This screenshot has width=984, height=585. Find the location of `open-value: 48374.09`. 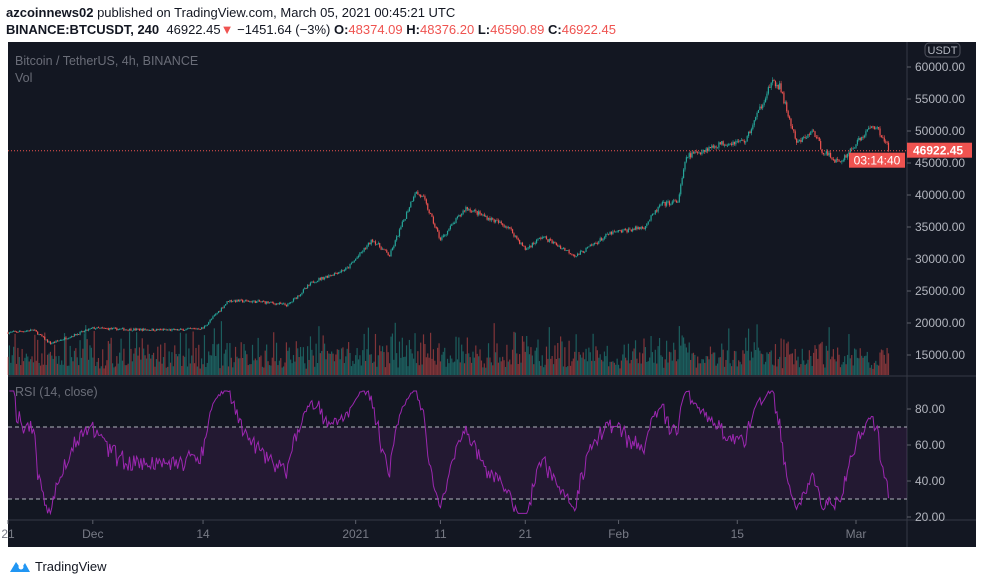

open-value: 48374.09 is located at coordinates (375, 29).